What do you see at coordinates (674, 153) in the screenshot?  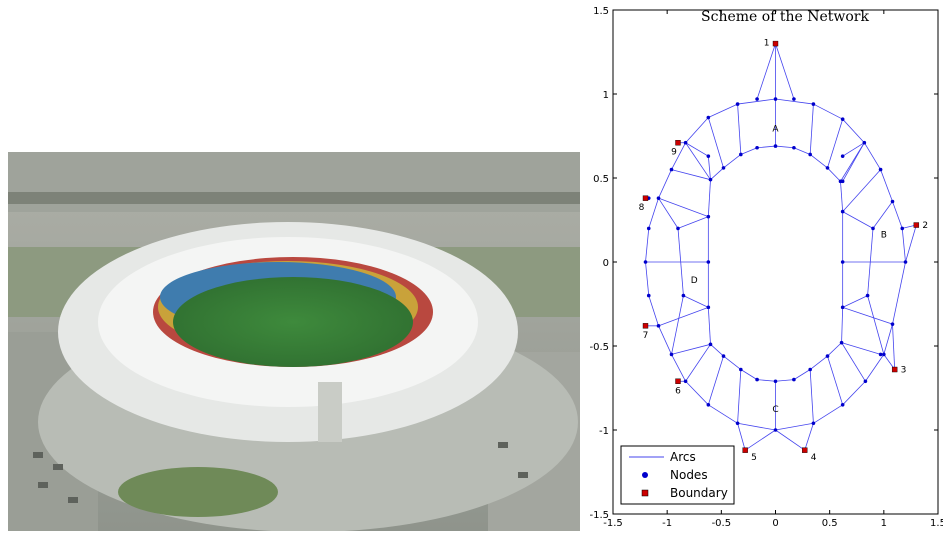 I see `boundary-node-label: 9` at bounding box center [674, 153].